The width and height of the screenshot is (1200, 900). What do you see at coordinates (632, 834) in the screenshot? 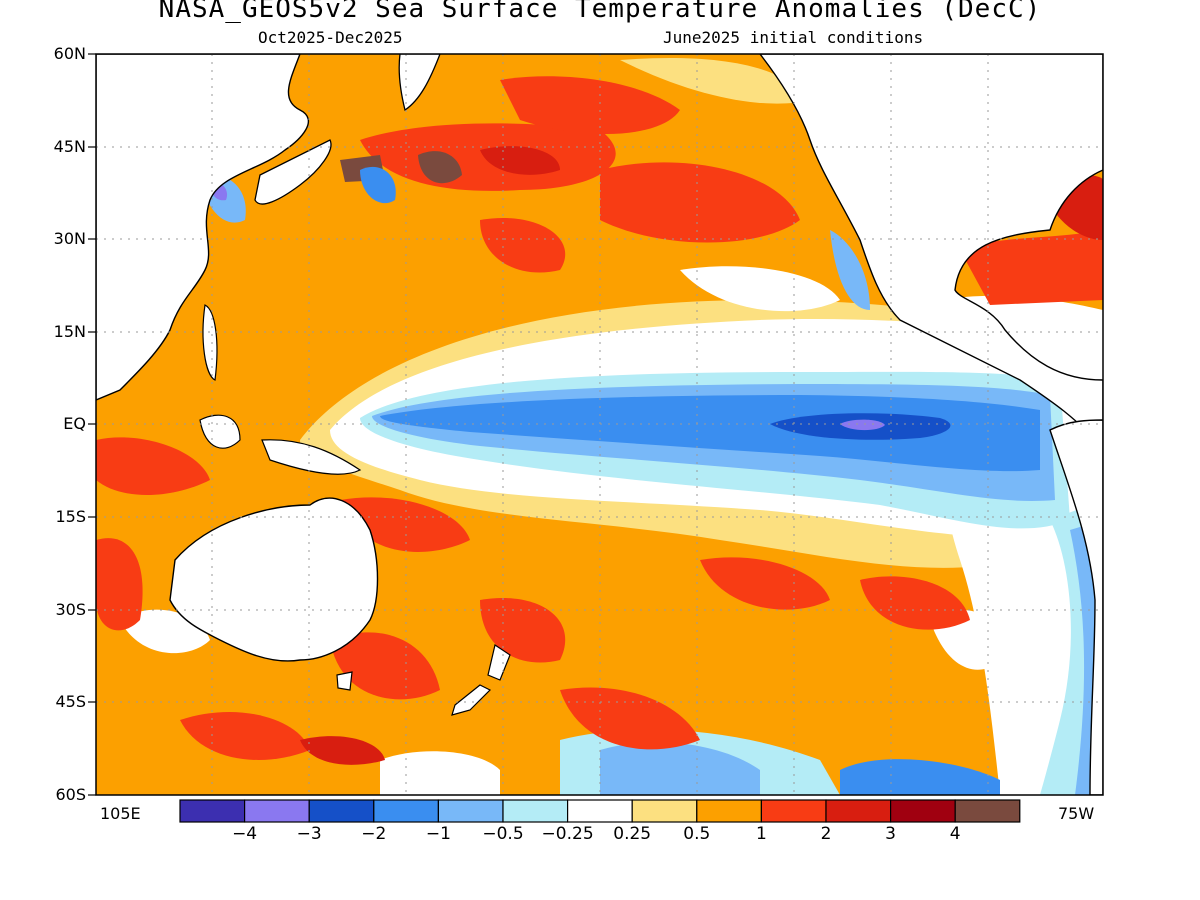
I see `colorbar-tick-label: 0.25` at bounding box center [632, 834].